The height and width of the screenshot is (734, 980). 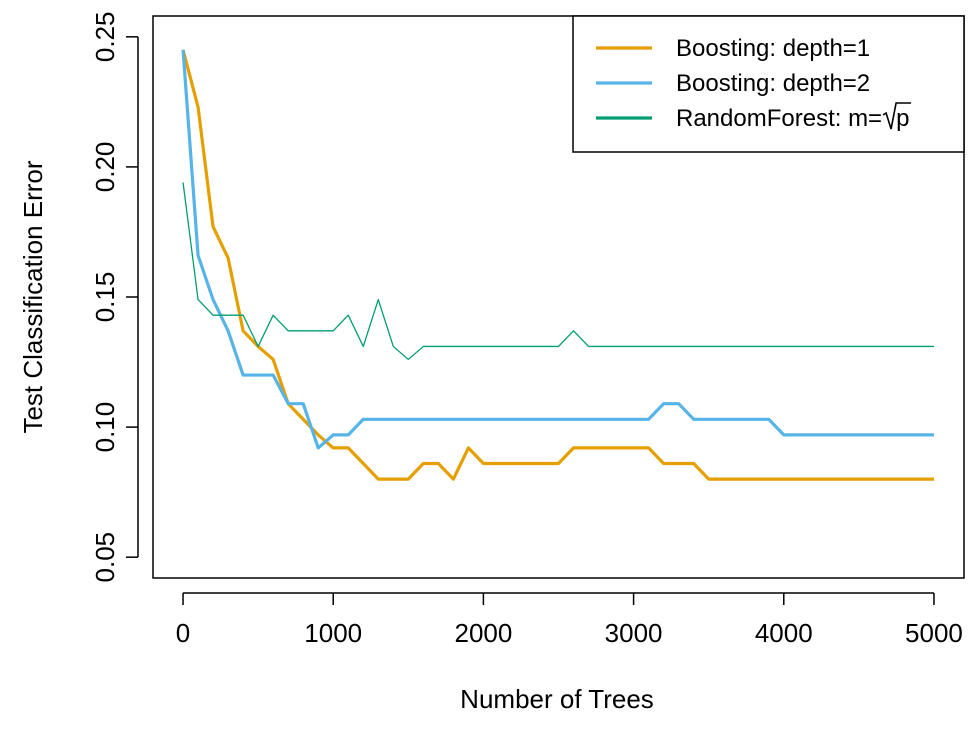 What do you see at coordinates (773, 48) in the screenshot?
I see `legend-label-boosting-depth-1: Boosting: depth=1` at bounding box center [773, 48].